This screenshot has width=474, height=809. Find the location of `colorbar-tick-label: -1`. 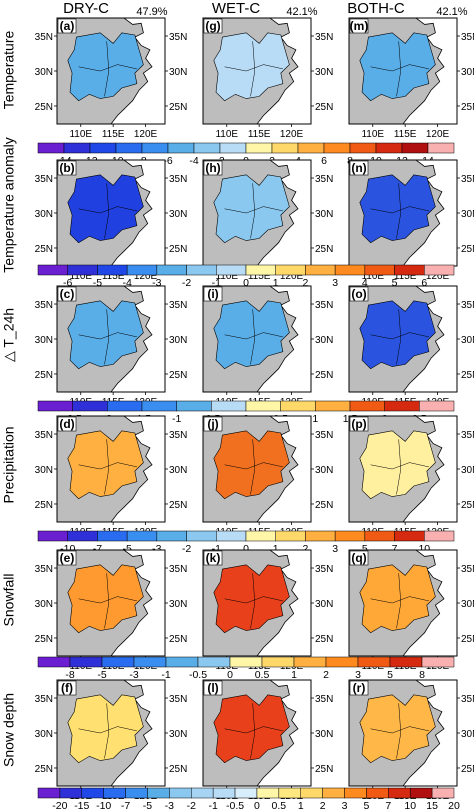

colorbar-tick-label: -1 is located at coordinates (212, 804).